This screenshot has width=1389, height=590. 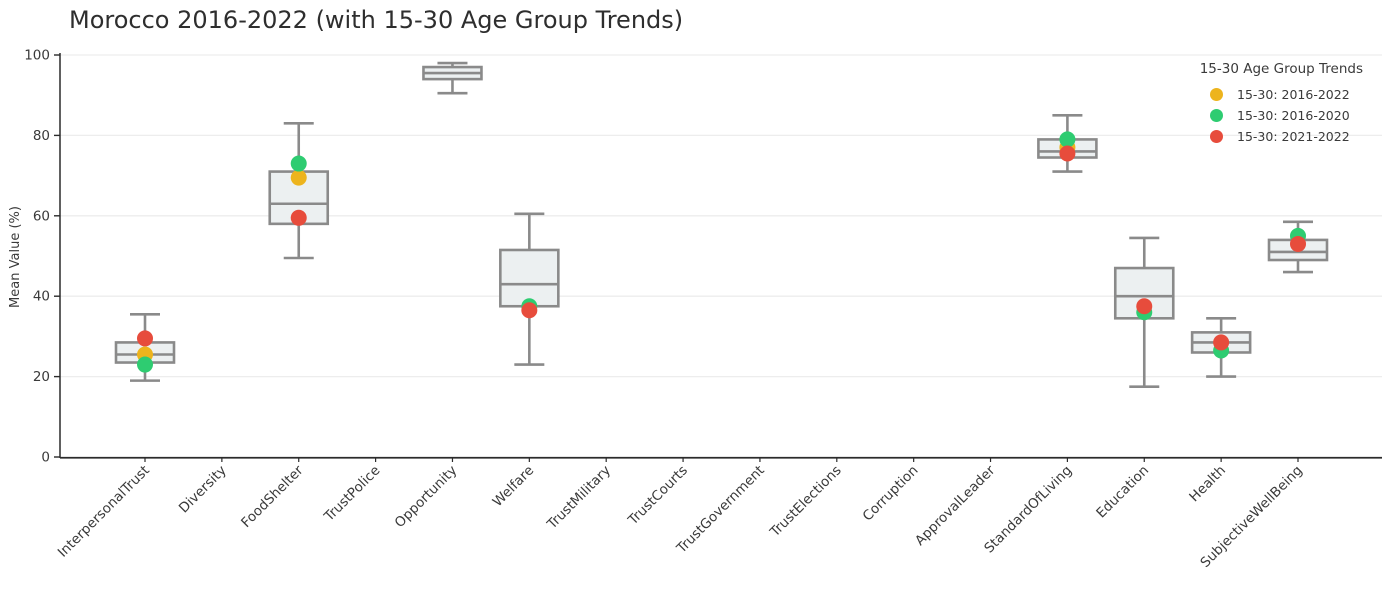 I want to click on x-tick-label-TrustPolice: TrustPolice, so click(x=352, y=494).